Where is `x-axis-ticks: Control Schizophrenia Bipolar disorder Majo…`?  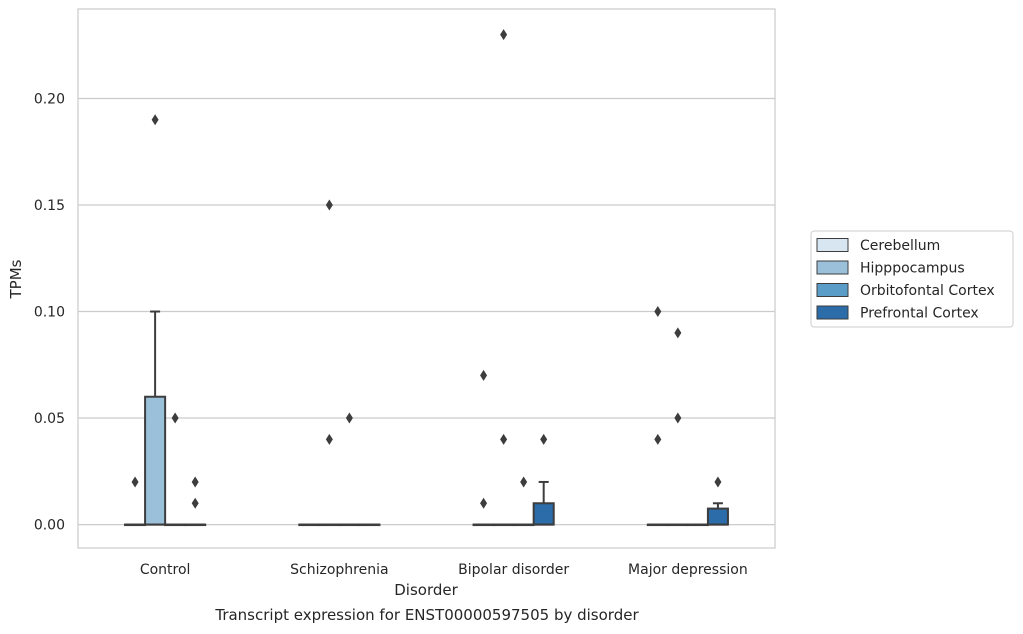
x-axis-ticks: Control Schizophrenia Bipolar disorder Majo… is located at coordinates (444, 570).